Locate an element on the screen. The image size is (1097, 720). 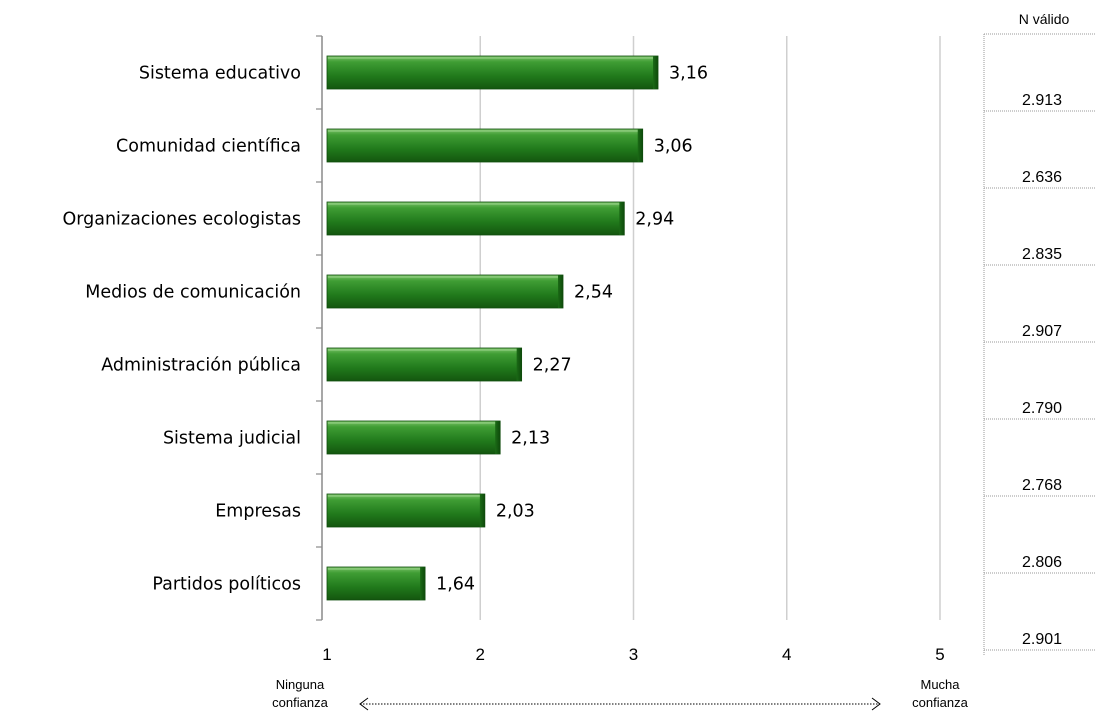
scale-right-line1: Mucha is located at coordinates (940, 684).